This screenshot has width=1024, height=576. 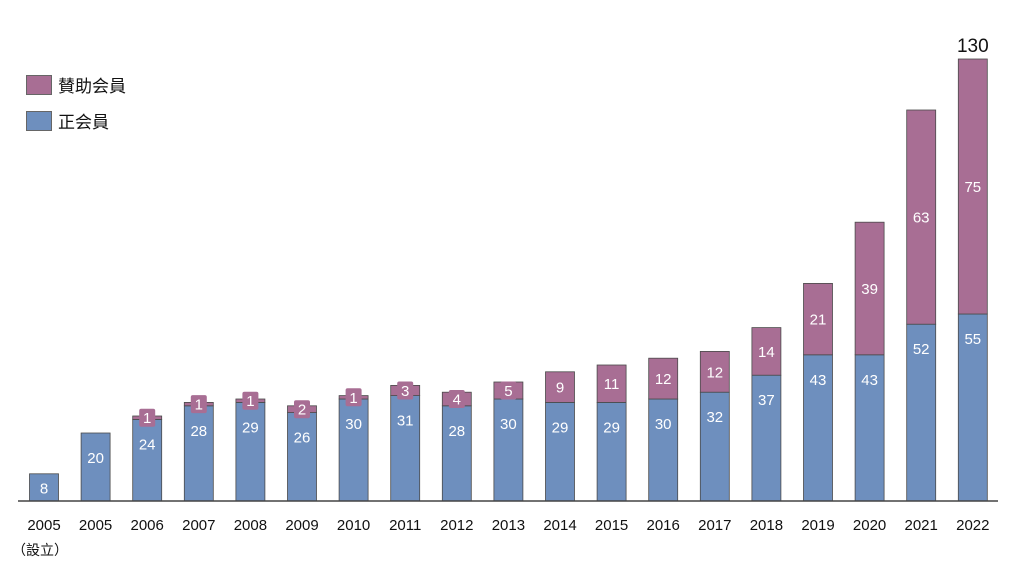 I want to click on bar-label-regular-13: 32, so click(x=714, y=417).